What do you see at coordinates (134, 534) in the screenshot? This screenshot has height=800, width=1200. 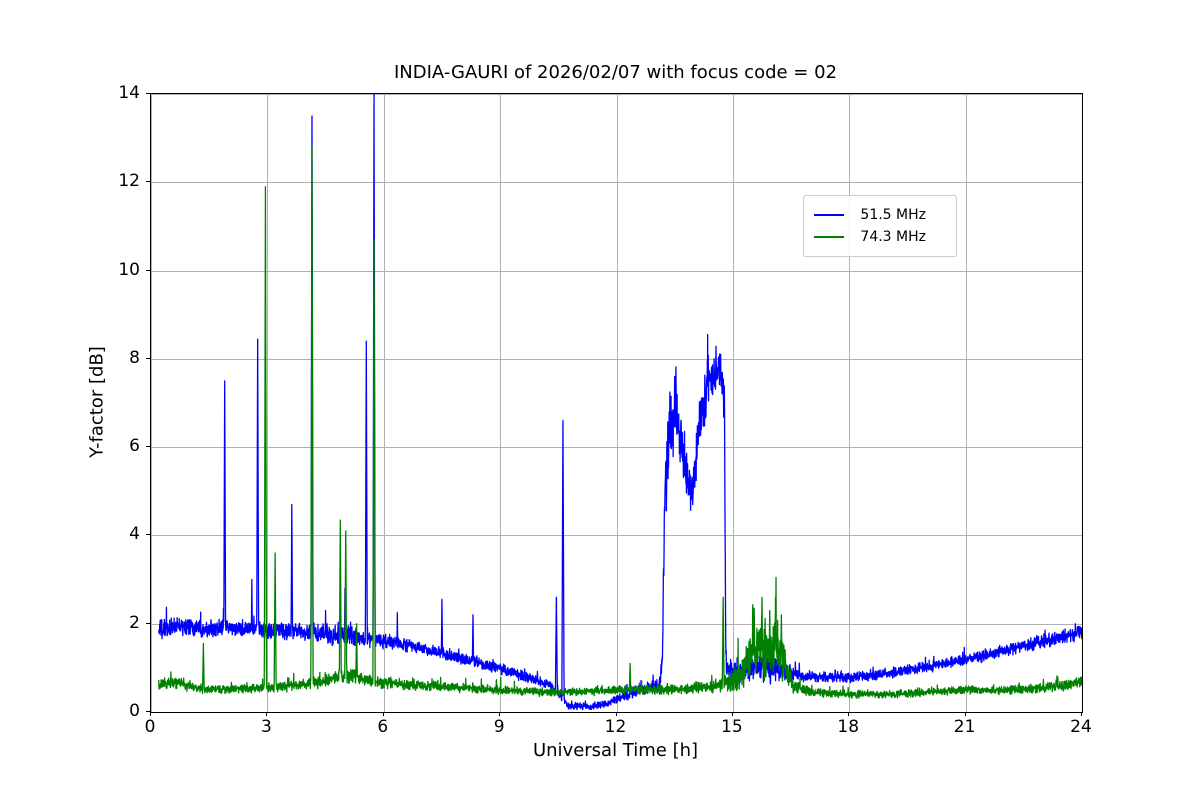 I see `y-tick-label: 4` at bounding box center [134, 534].